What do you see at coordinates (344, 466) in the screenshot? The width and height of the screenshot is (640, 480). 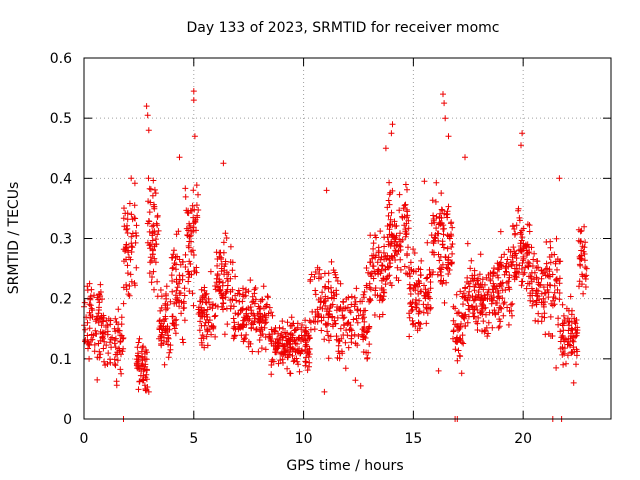 I see `x-axis-label: GPS time / hours` at bounding box center [344, 466].